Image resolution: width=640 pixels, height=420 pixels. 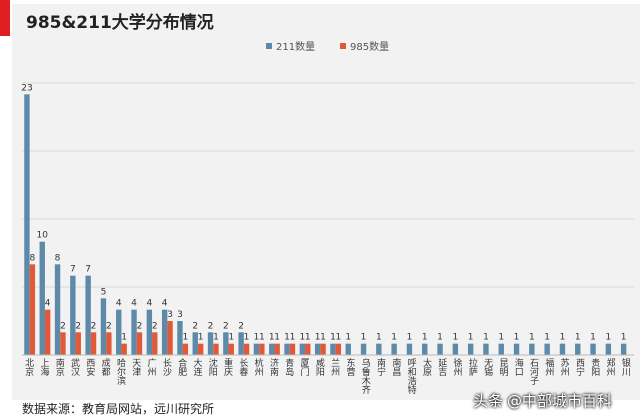 What do you see at coordinates (121, 372) in the screenshot?
I see `category-label-6: 哈尔滨` at bounding box center [121, 372].